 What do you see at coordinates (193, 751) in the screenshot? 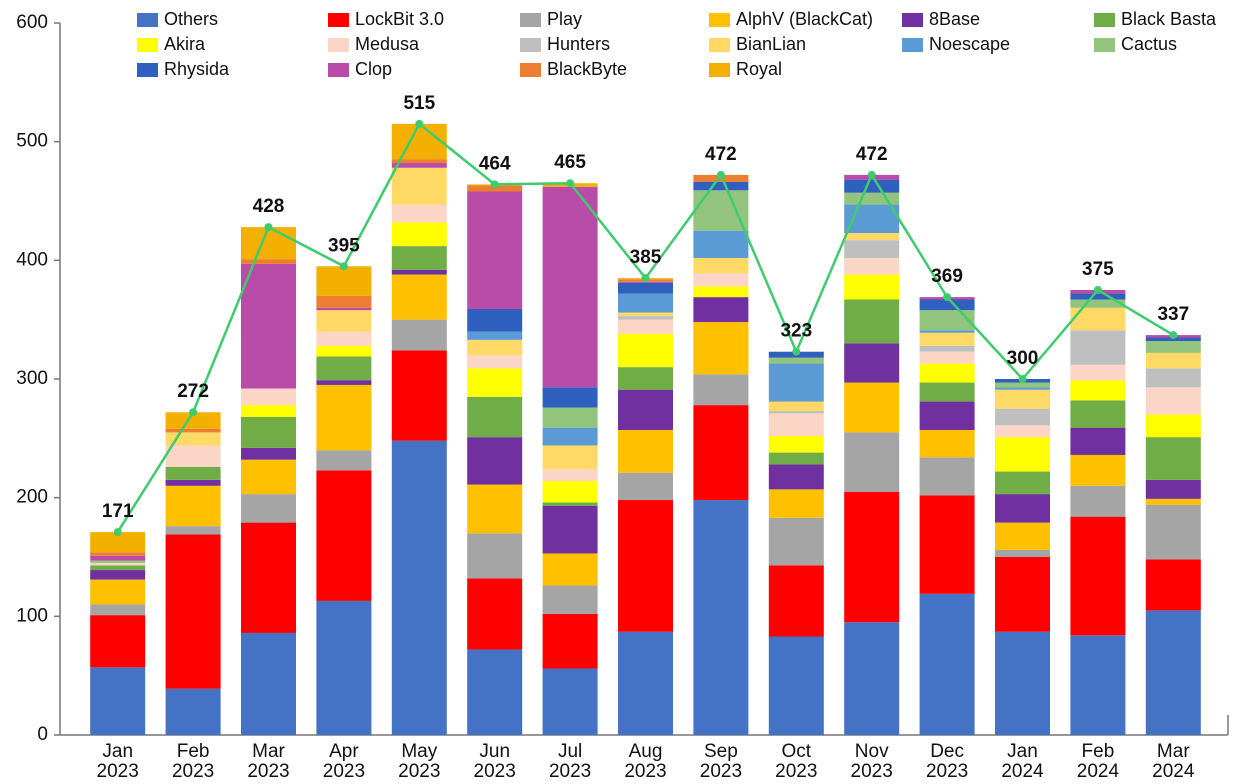
I see `x-tick-line: Feb` at bounding box center [193, 751].